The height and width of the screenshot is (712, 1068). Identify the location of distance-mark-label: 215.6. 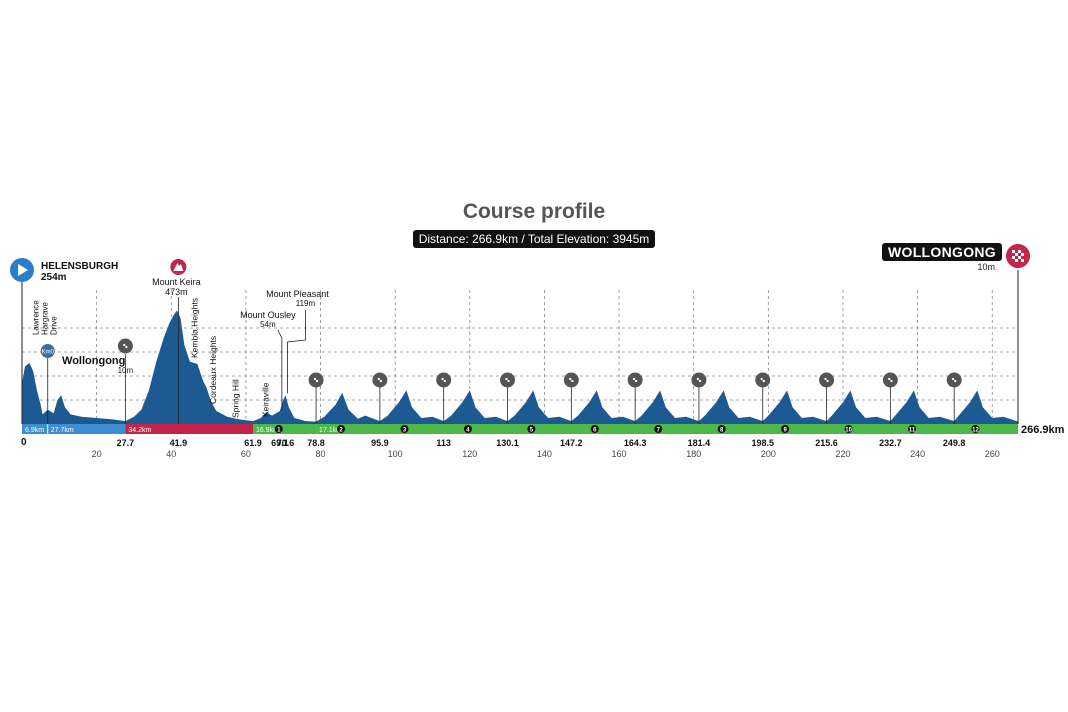
(826, 443).